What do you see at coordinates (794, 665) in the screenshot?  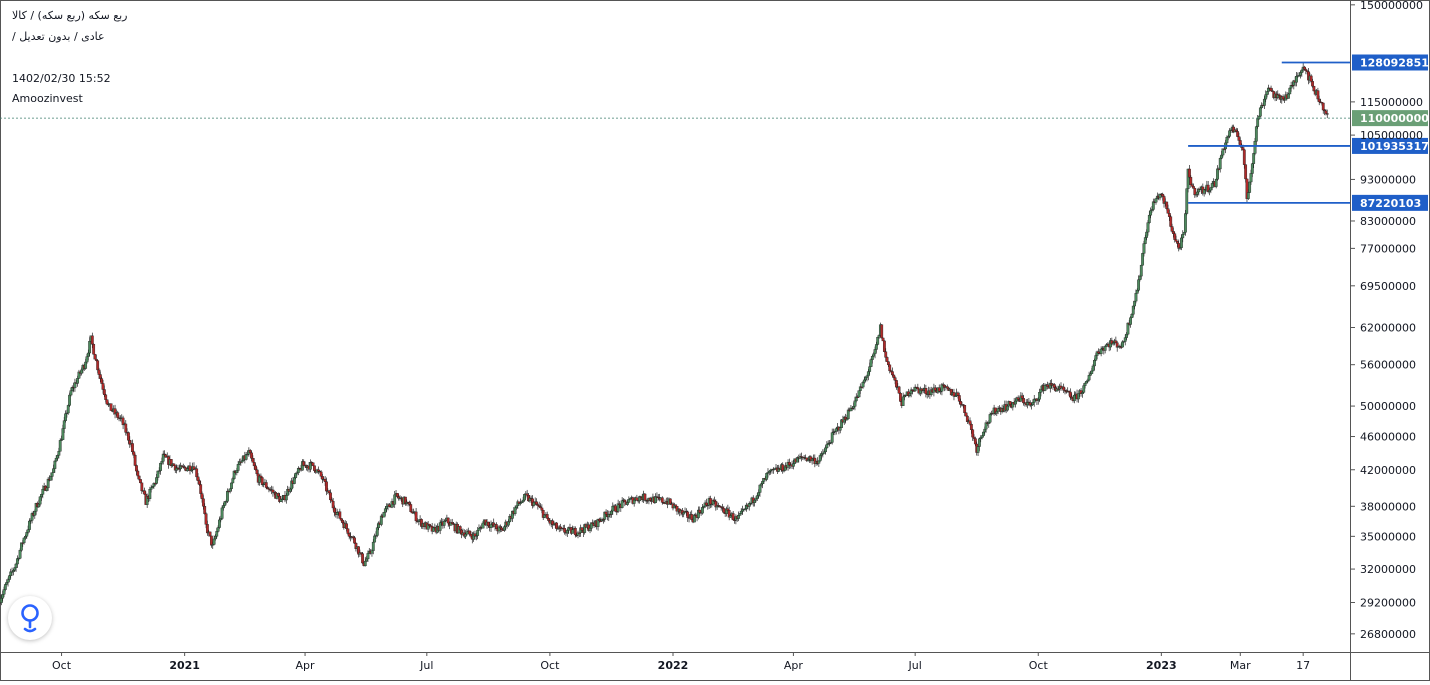 I see `time-tick-label: Apr` at bounding box center [794, 665].